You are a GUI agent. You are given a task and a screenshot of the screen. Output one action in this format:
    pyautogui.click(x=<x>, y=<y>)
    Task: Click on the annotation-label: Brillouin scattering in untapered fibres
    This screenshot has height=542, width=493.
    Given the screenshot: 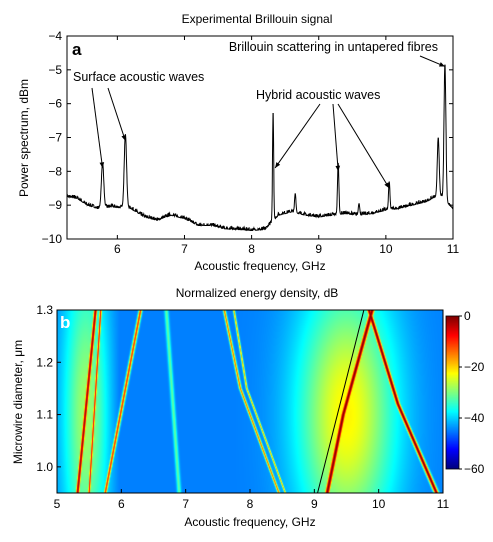 What is the action you would take?
    pyautogui.click(x=333, y=47)
    